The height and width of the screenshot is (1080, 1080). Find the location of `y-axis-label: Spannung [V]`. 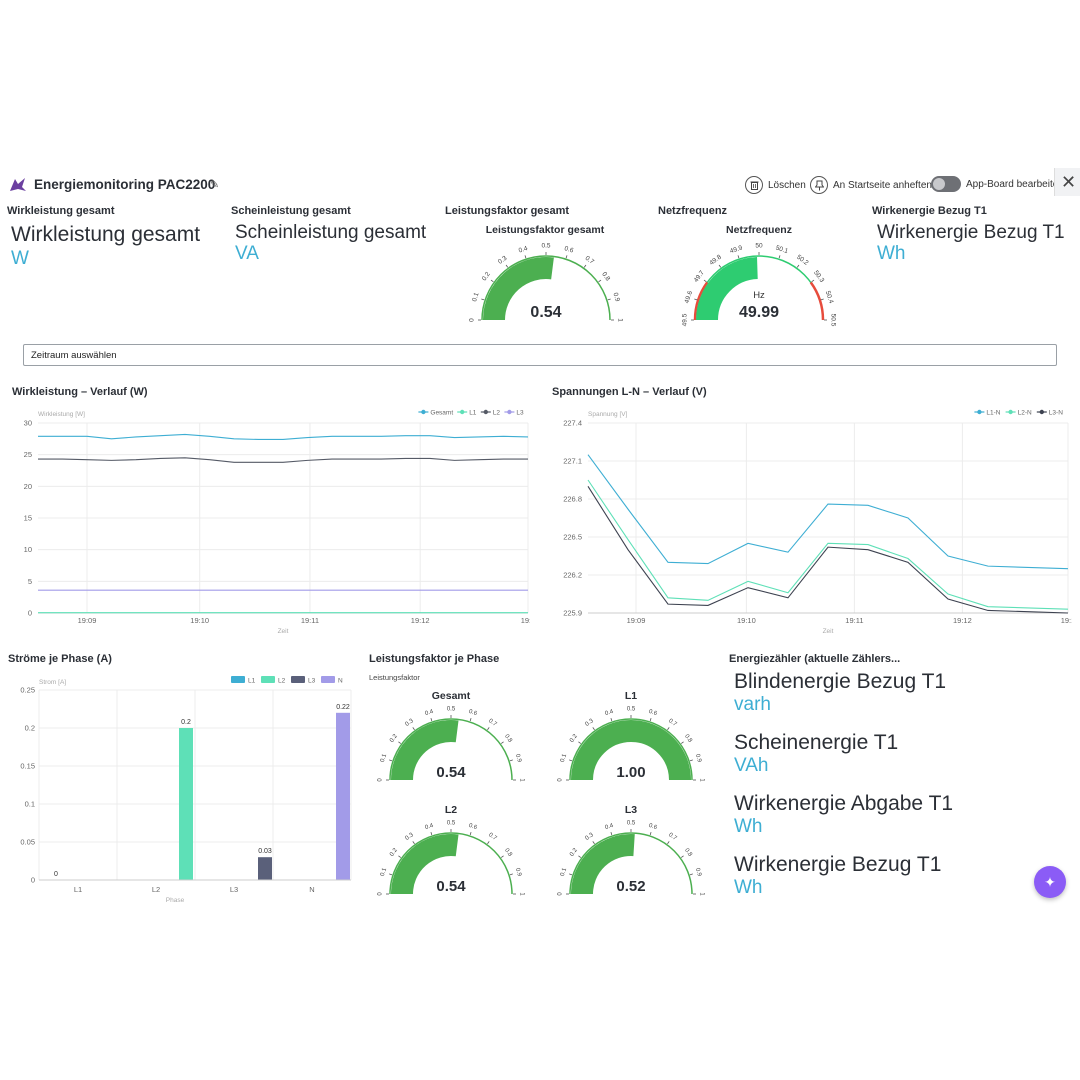

y-axis-label: Spannung [V] is located at coordinates (608, 414).